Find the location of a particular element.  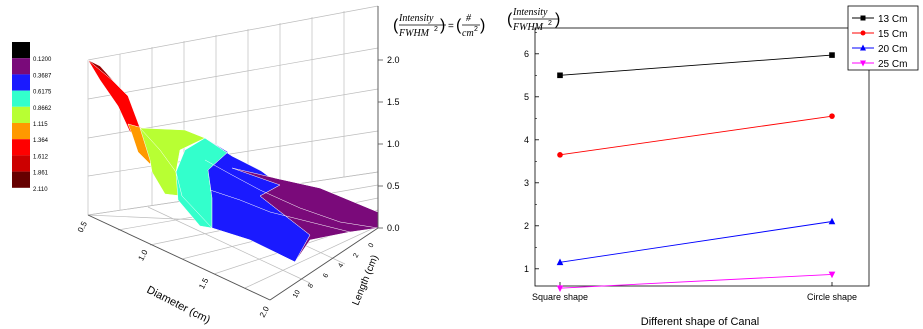

y-label-denominator: FWHM is located at coordinates (528, 27).